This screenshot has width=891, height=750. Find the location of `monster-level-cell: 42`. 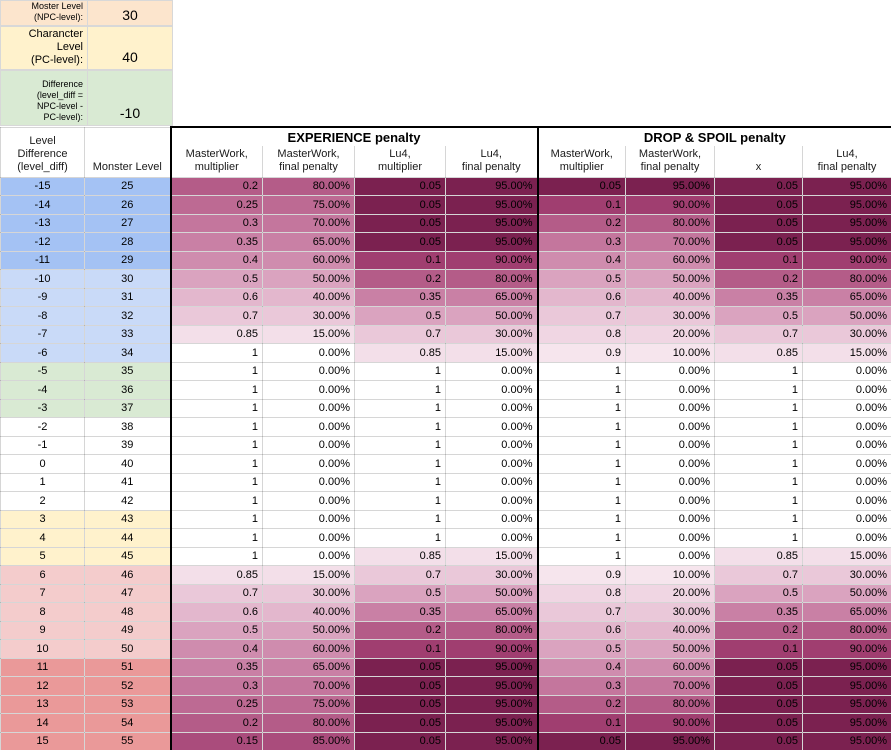

monster-level-cell: 42 is located at coordinates (127, 501).